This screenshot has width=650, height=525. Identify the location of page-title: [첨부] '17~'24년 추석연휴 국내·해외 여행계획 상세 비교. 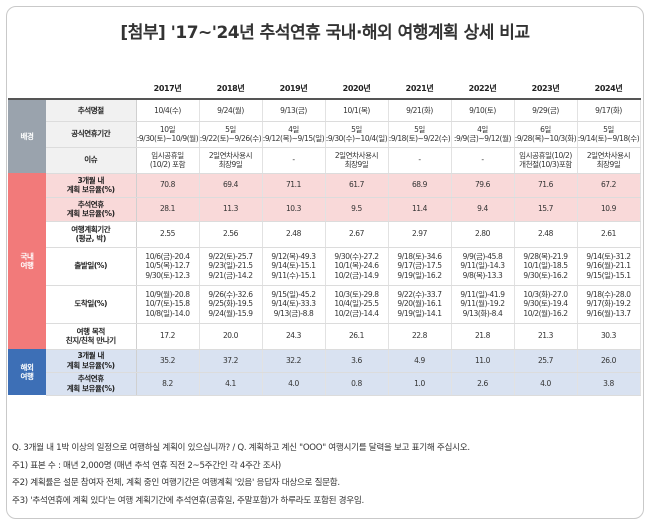
(325, 33).